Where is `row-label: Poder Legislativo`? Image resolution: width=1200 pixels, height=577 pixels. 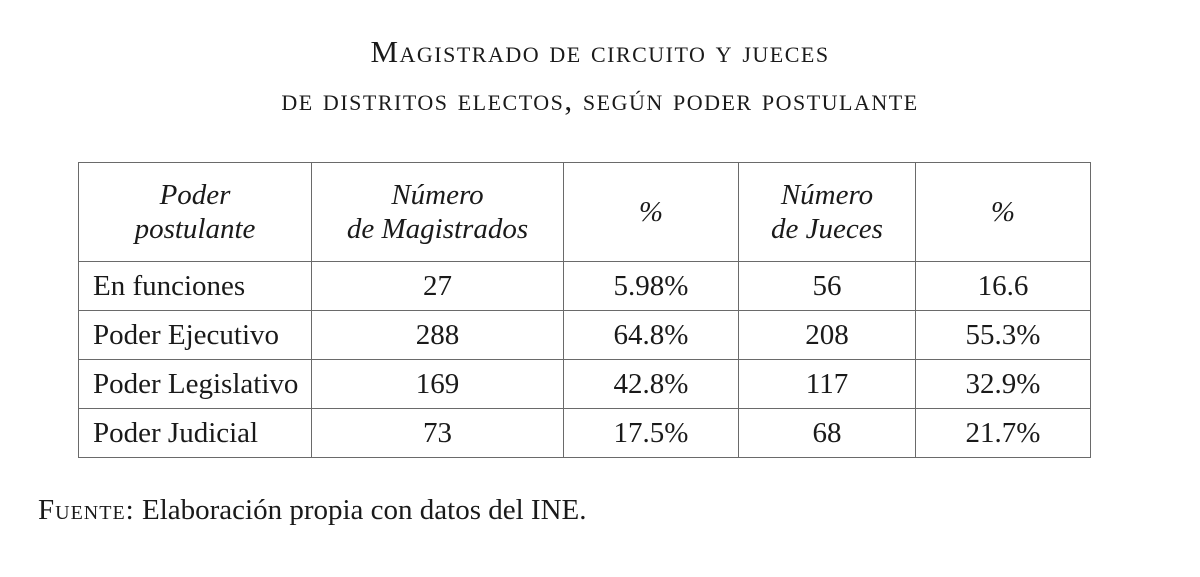 row-label: Poder Legislativo is located at coordinates (195, 384).